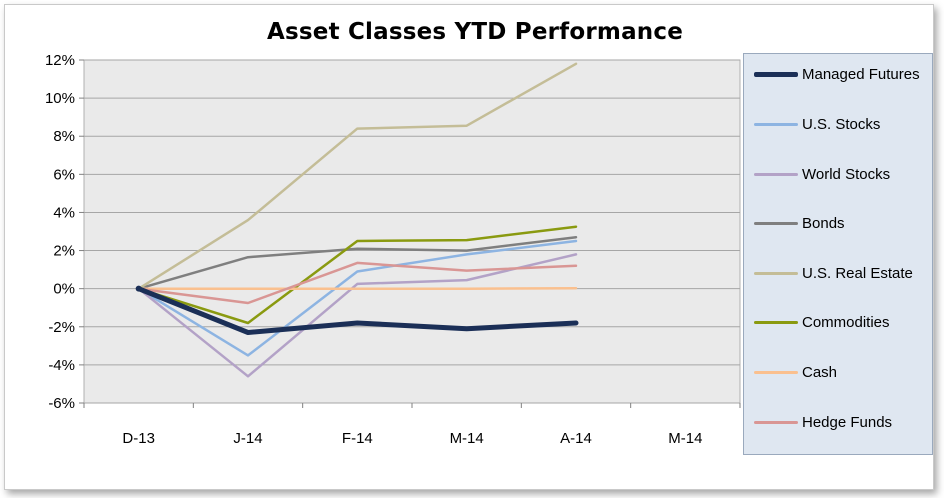 This screenshot has width=944, height=498. I want to click on legend-label: Bonds, so click(823, 223).